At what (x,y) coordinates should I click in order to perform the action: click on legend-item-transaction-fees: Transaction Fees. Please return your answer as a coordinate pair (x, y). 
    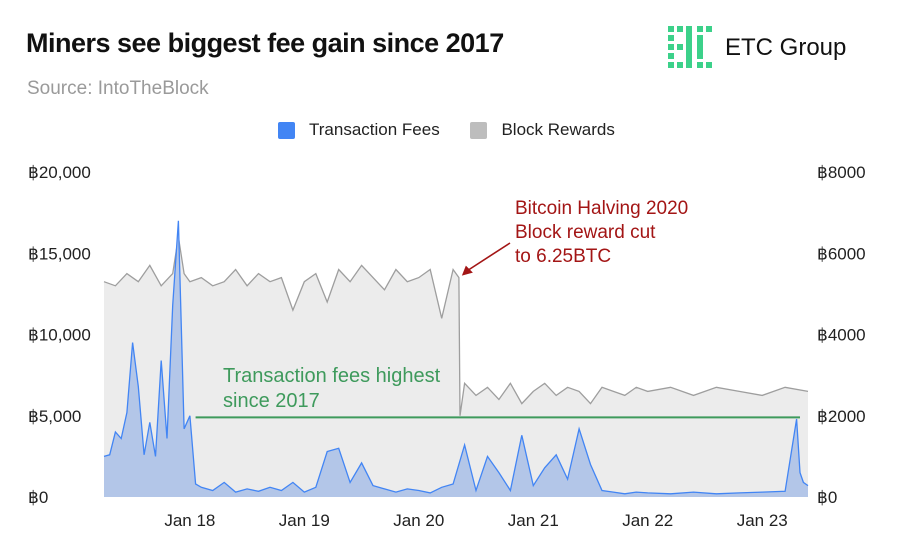
    Looking at the image, I should click on (359, 130).